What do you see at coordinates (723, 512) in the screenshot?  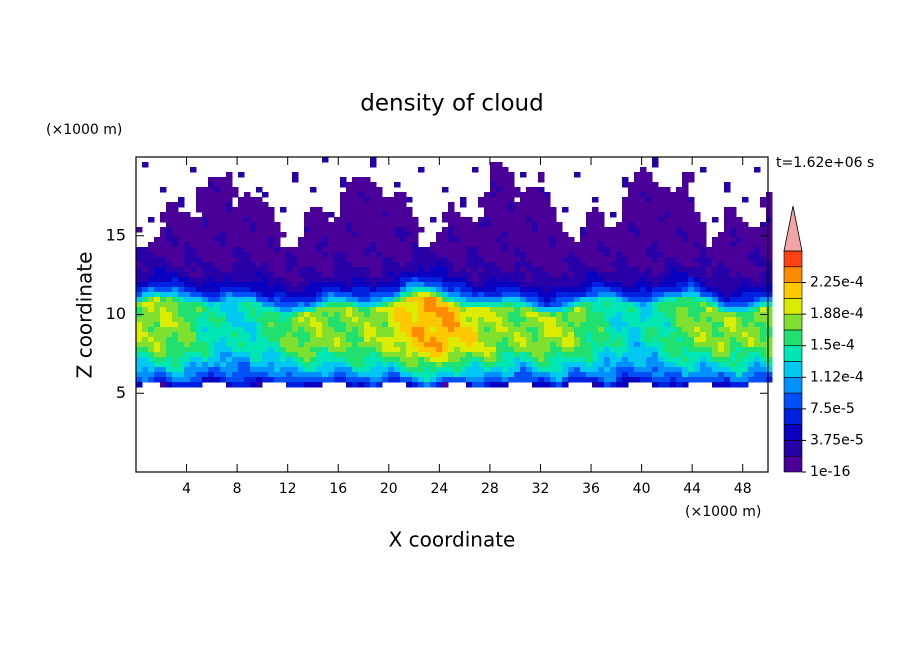 I see `x-unit-label: (×1000 m)` at bounding box center [723, 512].